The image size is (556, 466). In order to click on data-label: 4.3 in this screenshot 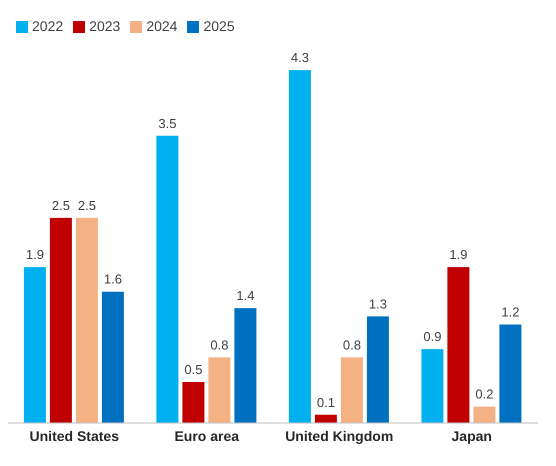, I will do `click(299, 58)`.